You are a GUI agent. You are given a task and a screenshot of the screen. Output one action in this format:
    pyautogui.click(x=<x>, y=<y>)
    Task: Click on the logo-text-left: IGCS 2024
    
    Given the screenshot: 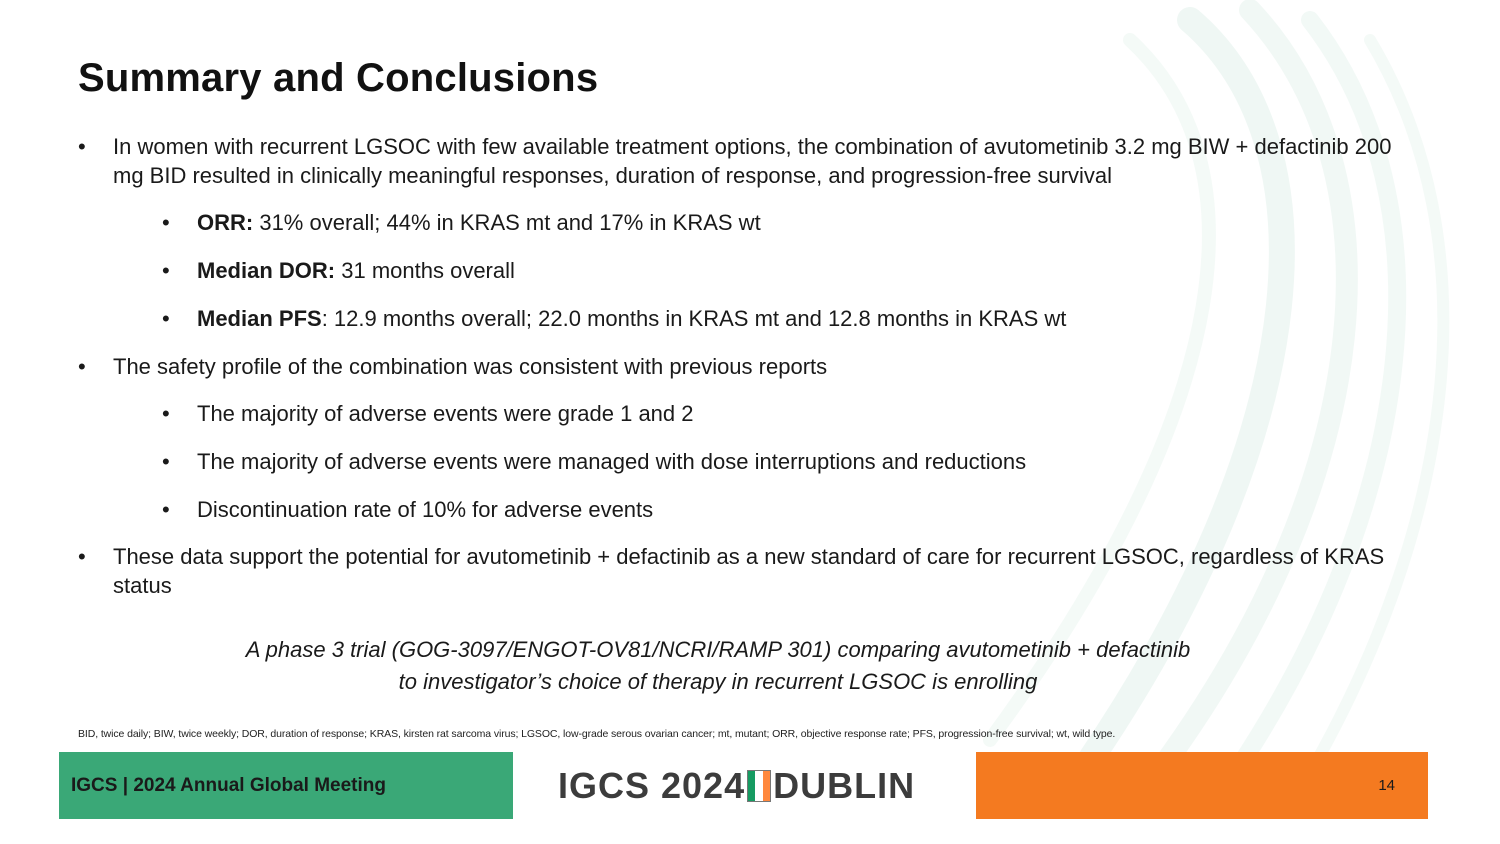 What is the action you would take?
    pyautogui.click(x=652, y=785)
    